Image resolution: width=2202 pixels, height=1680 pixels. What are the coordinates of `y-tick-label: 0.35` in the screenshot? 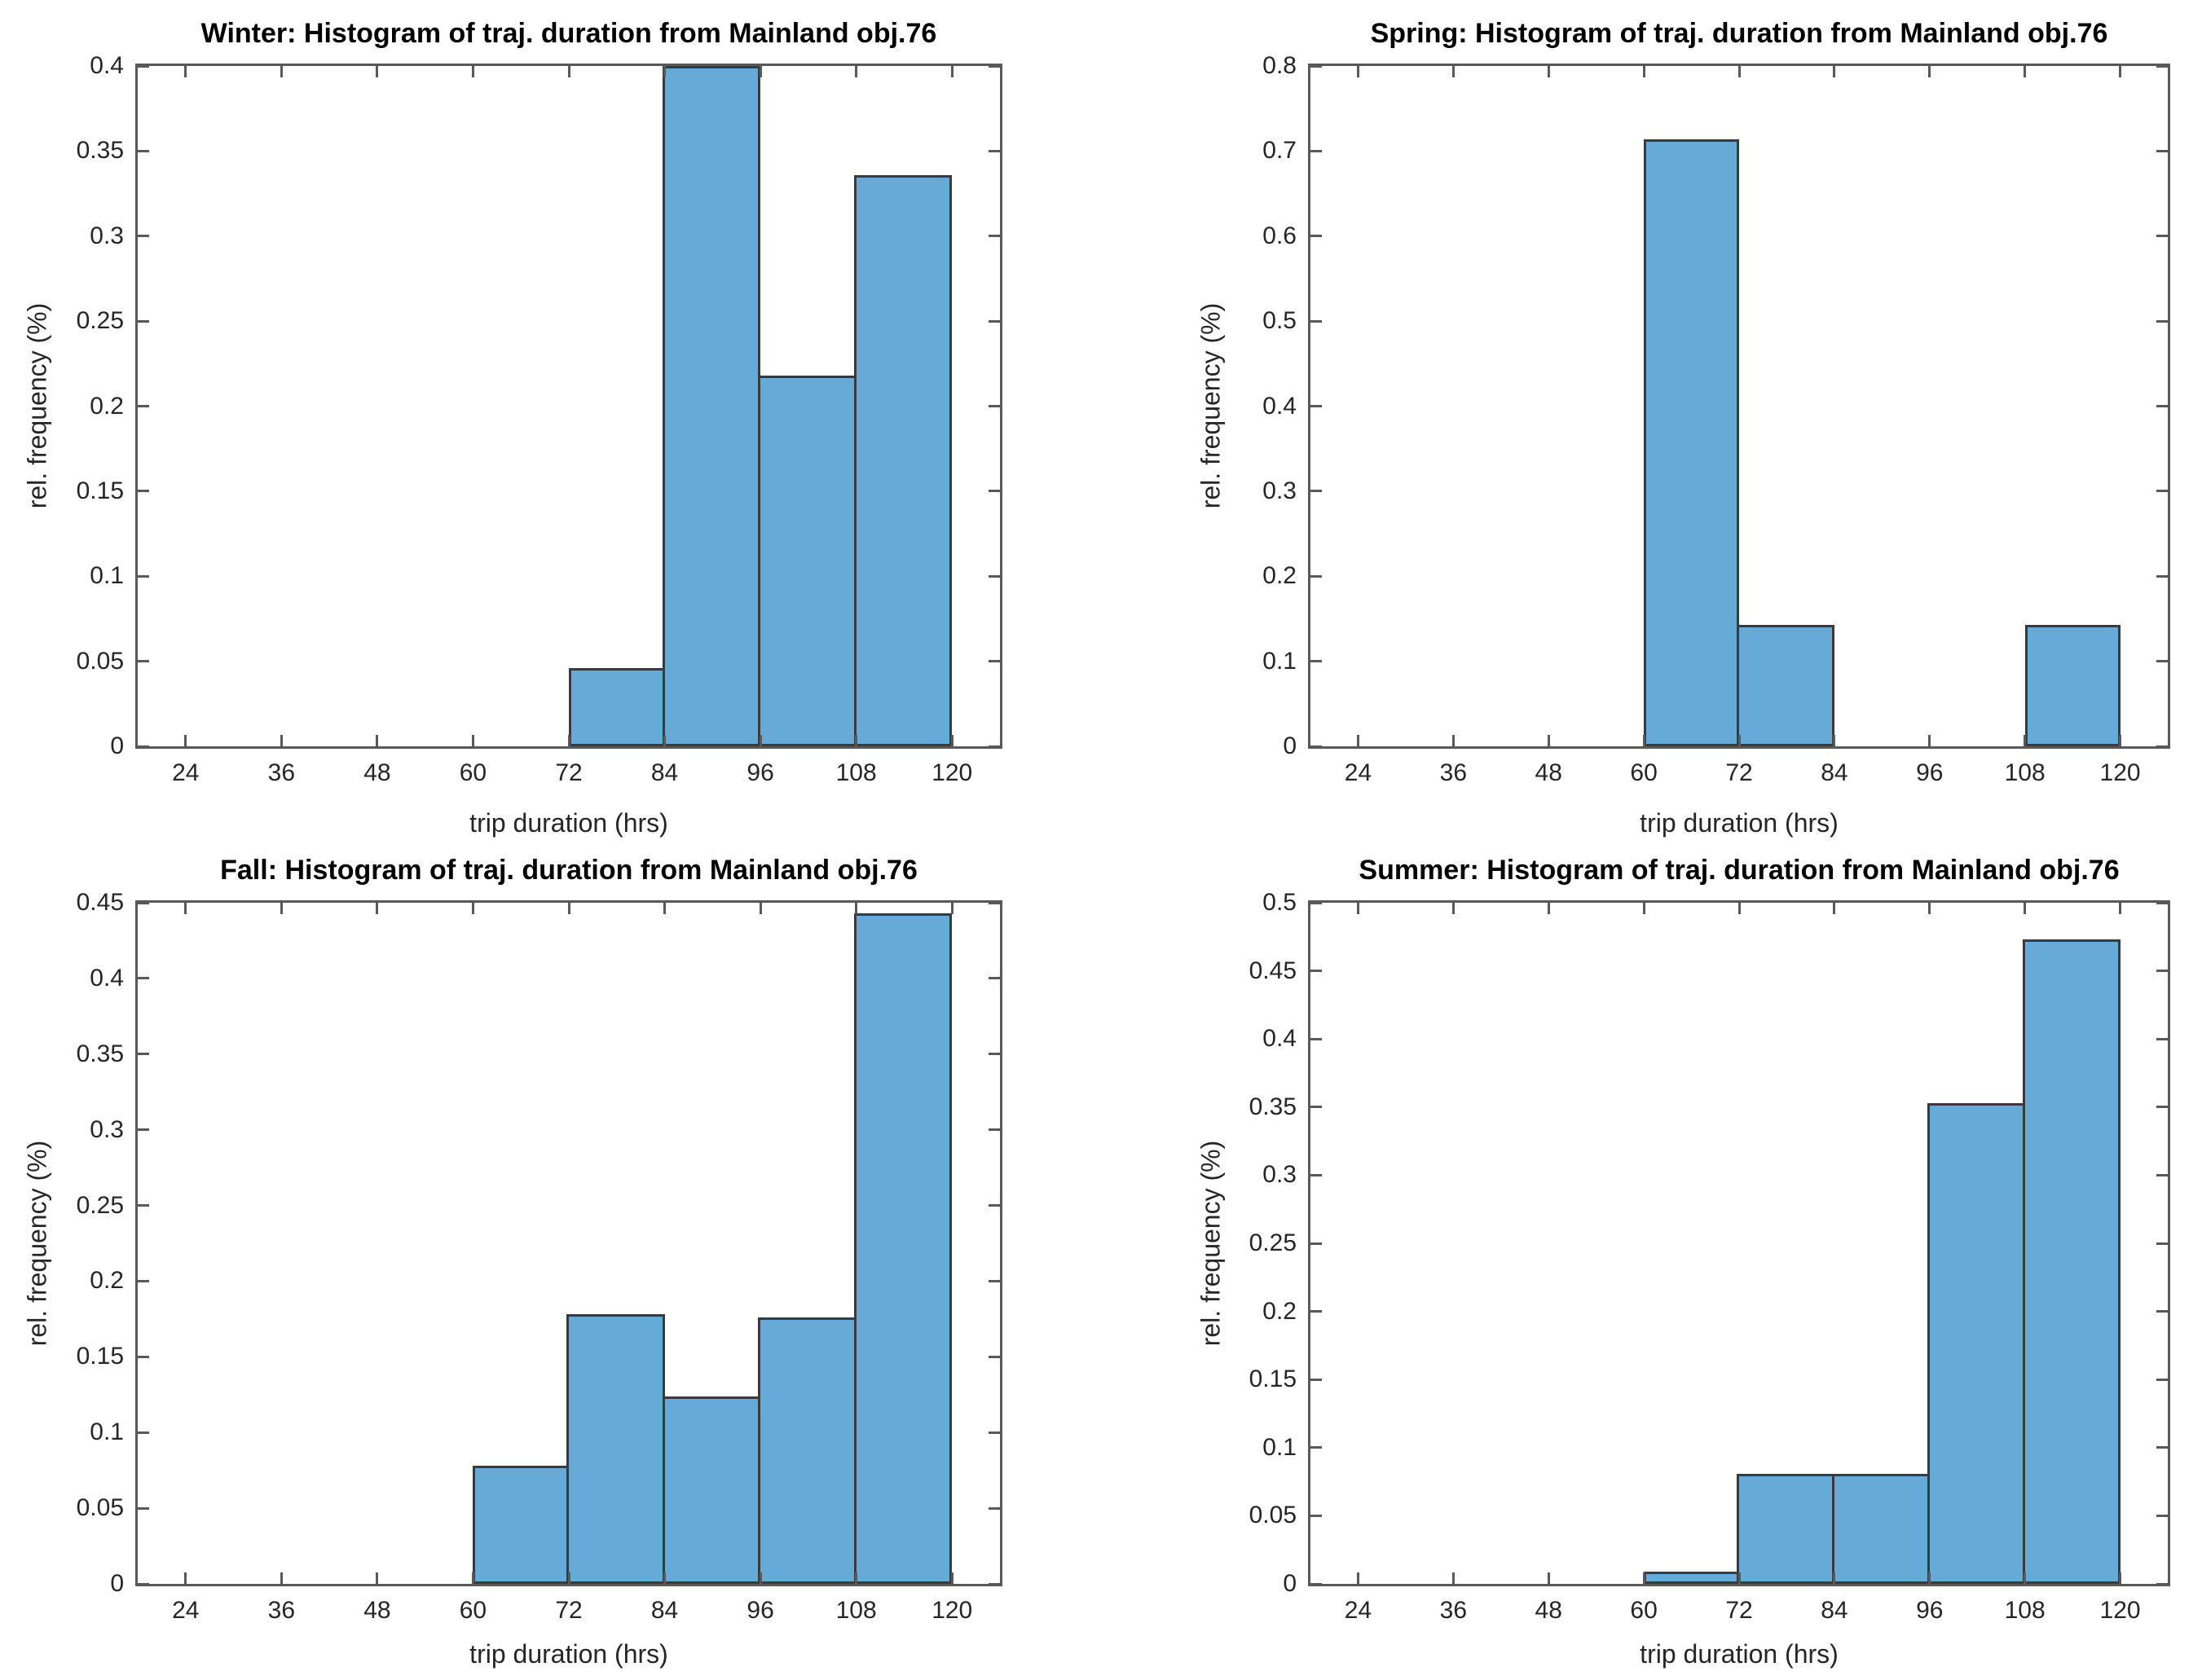 It's located at (100, 151).